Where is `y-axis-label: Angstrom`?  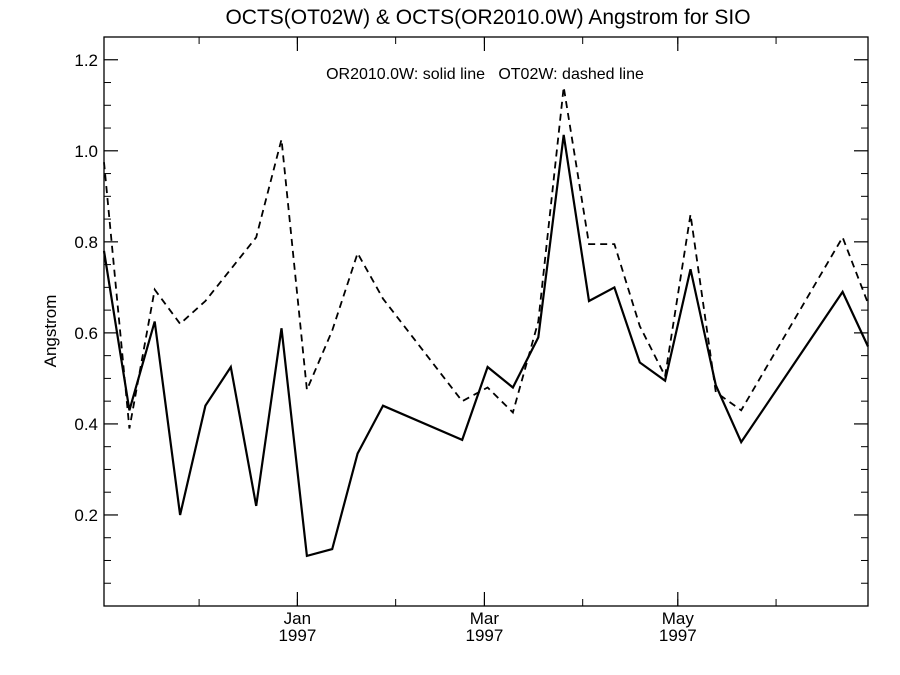
y-axis-label: Angstrom is located at coordinates (50, 331).